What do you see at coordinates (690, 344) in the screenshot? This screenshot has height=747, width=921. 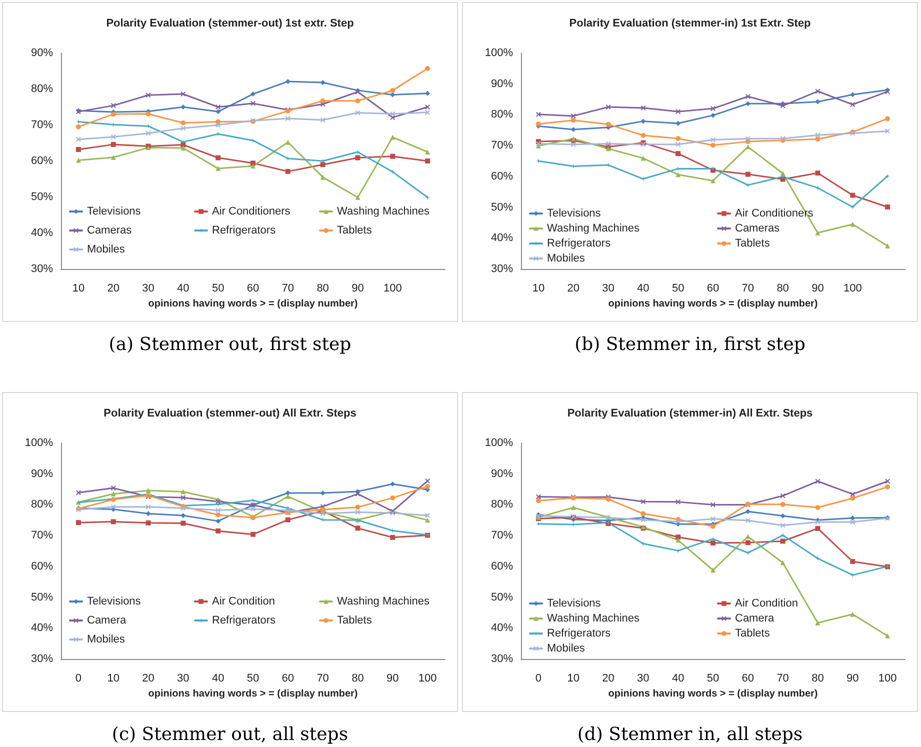 I see `text: (b) Stemmer in, first step` at bounding box center [690, 344].